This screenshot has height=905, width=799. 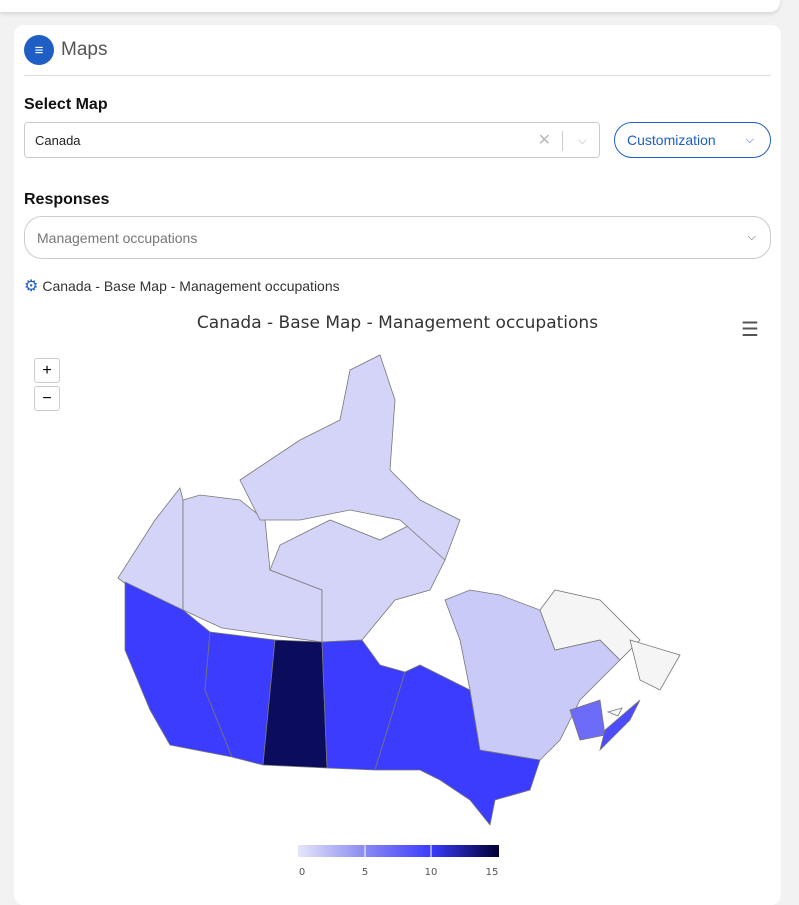 I want to click on clear-icon: ✕, so click(x=544, y=140).